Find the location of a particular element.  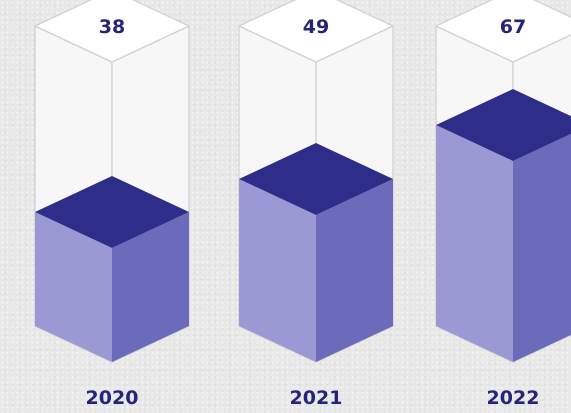

value-label: 67 is located at coordinates (513, 27).